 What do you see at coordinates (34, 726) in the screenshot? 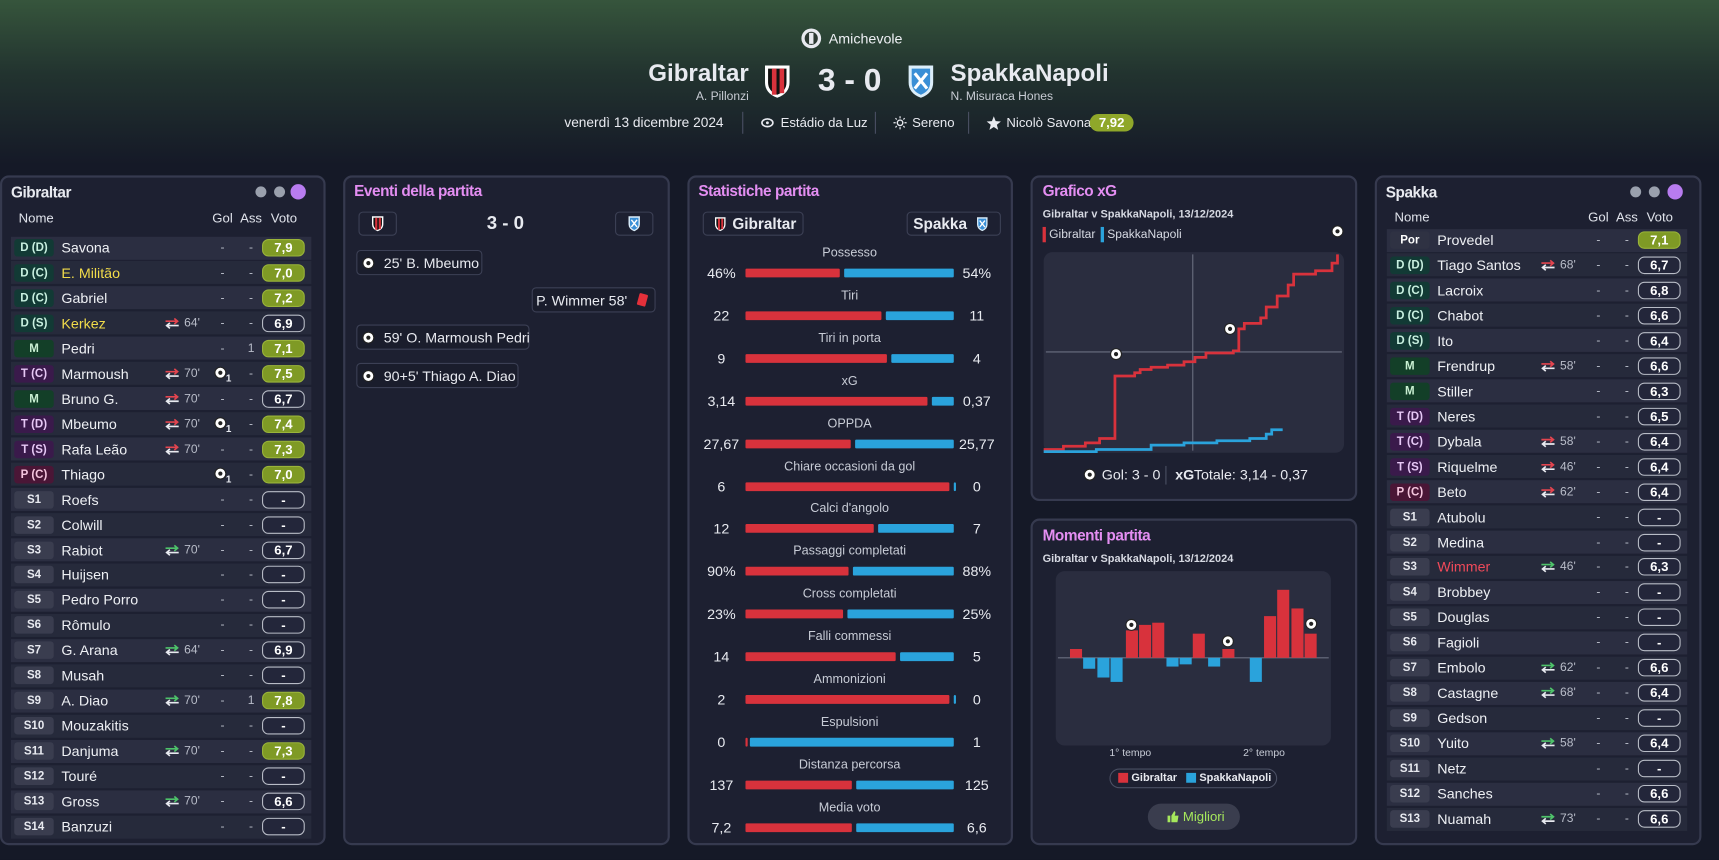
I see `position-badge: S10` at bounding box center [34, 726].